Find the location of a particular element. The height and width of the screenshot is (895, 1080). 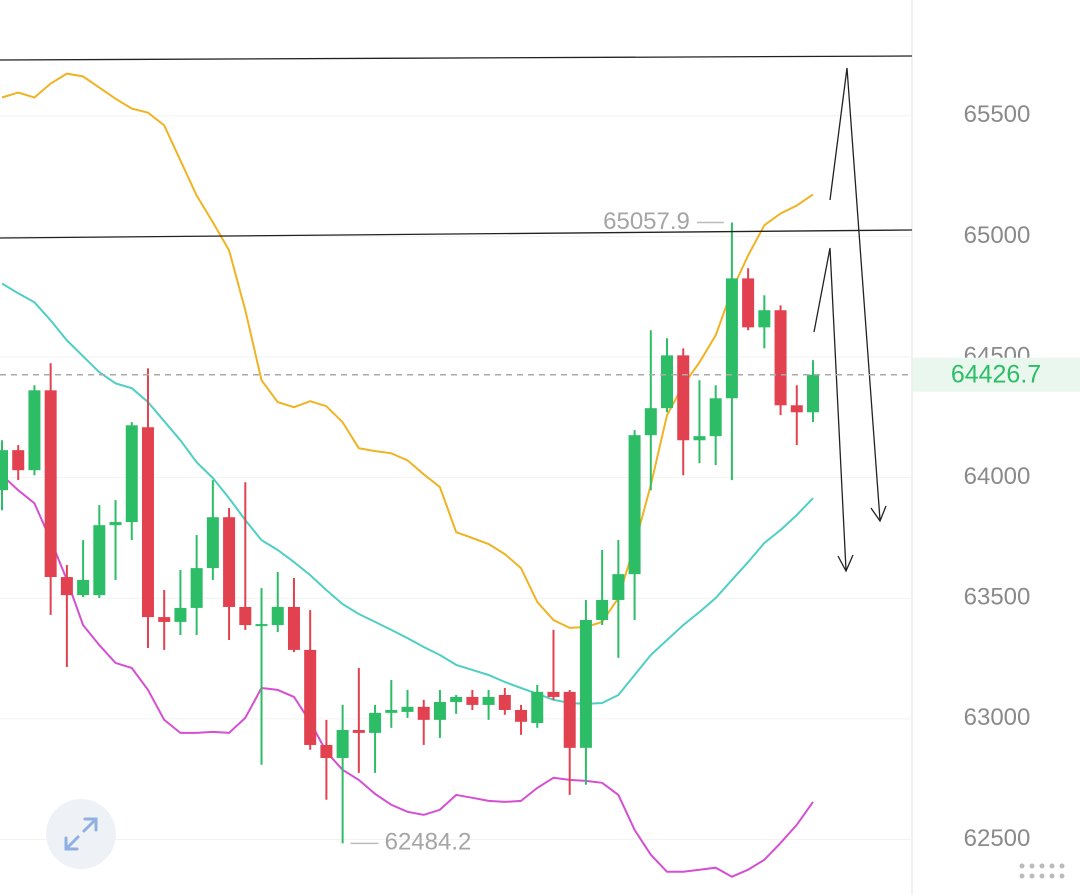

expand-button is located at coordinates (81, 834).